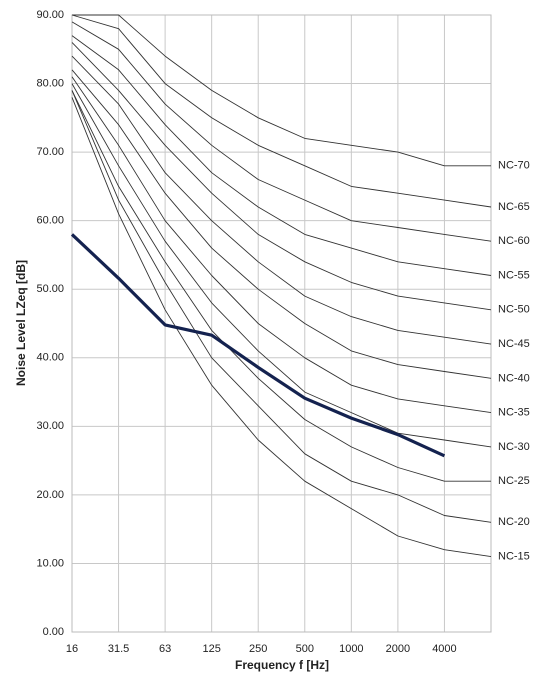 Image resolution: width=540 pixels, height=679 pixels. I want to click on y-tick-label: 0.00, so click(53, 632).